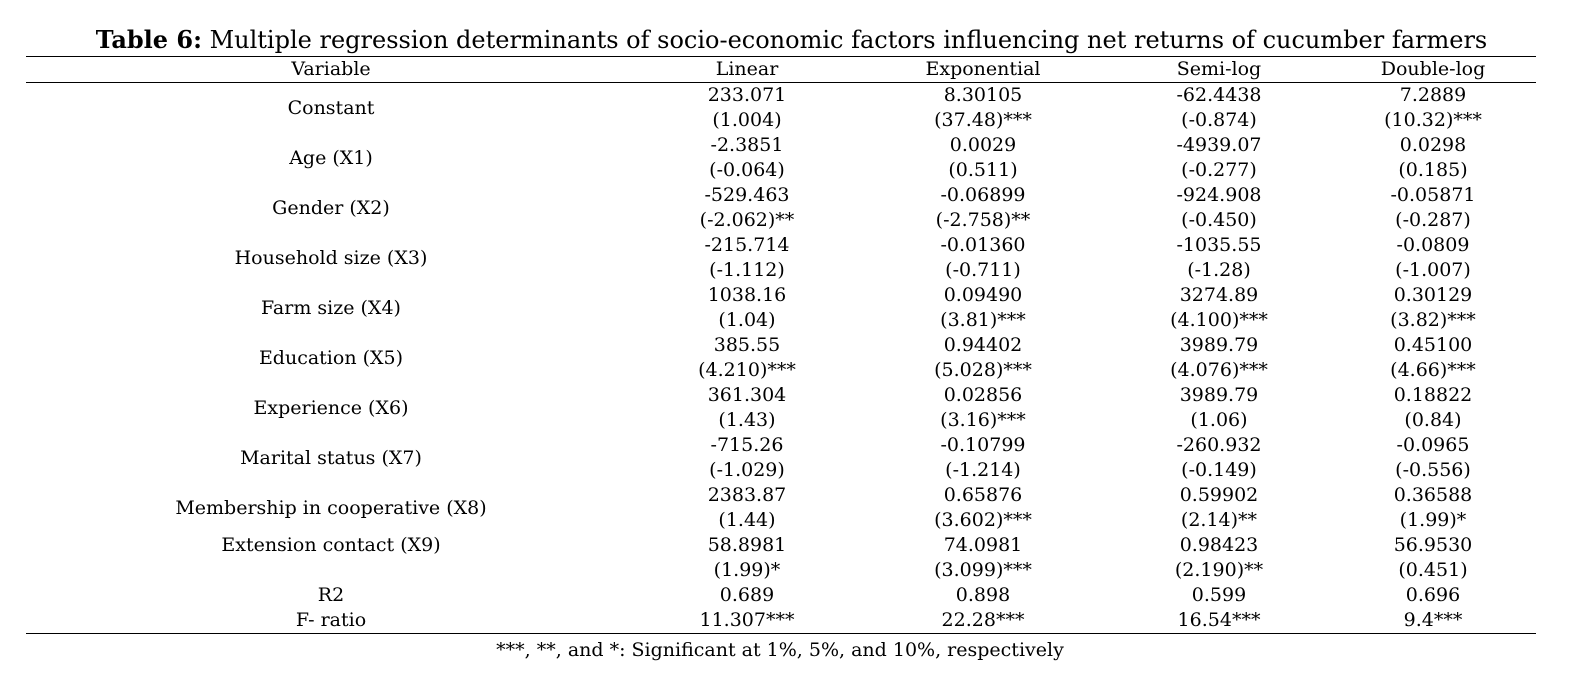 The height and width of the screenshot is (674, 1583). Describe the element at coordinates (1433, 295) in the screenshot. I see `coefficient-cell: 0.30129` at that location.